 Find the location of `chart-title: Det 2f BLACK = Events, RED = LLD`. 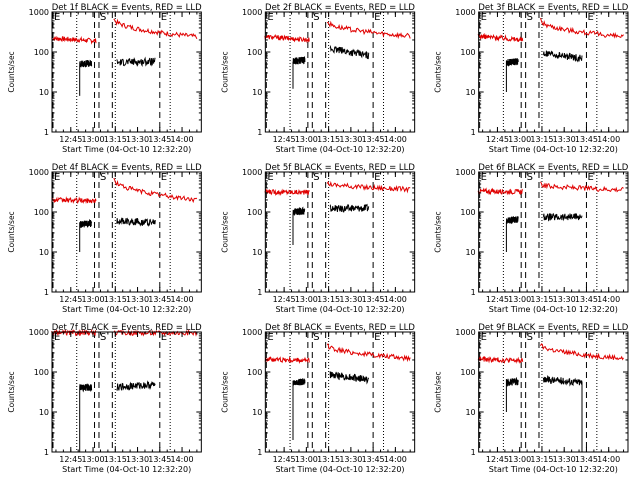

chart-title: Det 2f BLACK = Events, RED = LLD is located at coordinates (340, 8).